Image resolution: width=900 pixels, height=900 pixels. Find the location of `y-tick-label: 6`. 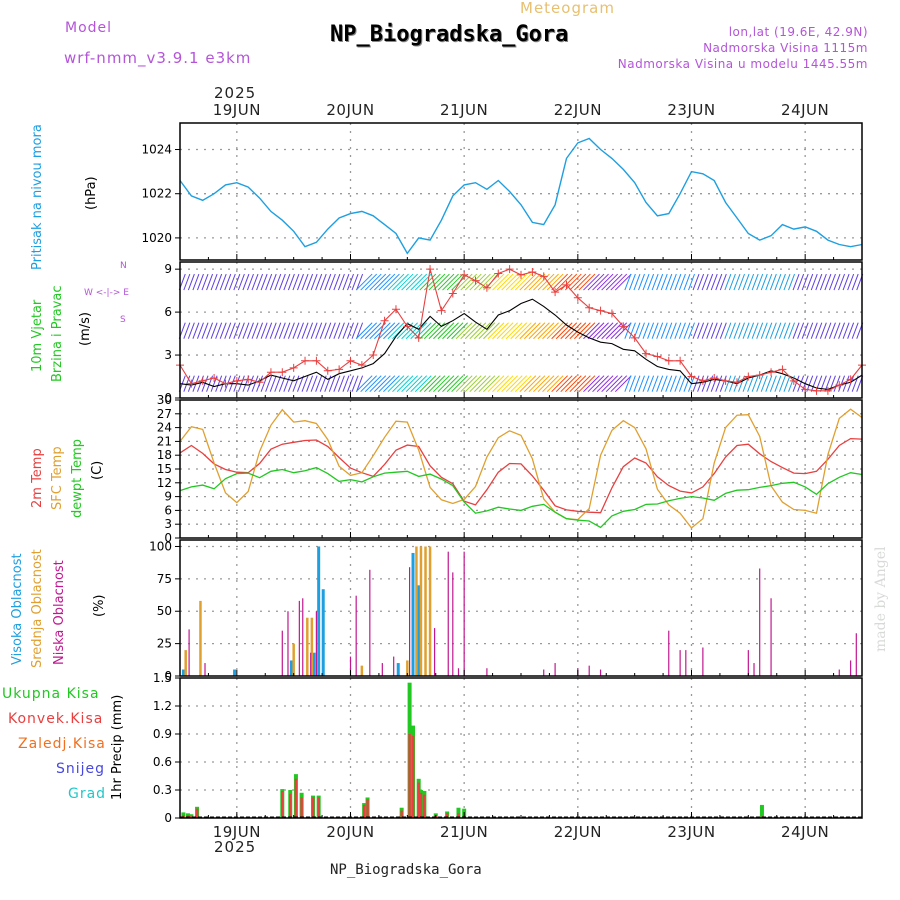

y-tick-label: 6 is located at coordinates (168, 510).